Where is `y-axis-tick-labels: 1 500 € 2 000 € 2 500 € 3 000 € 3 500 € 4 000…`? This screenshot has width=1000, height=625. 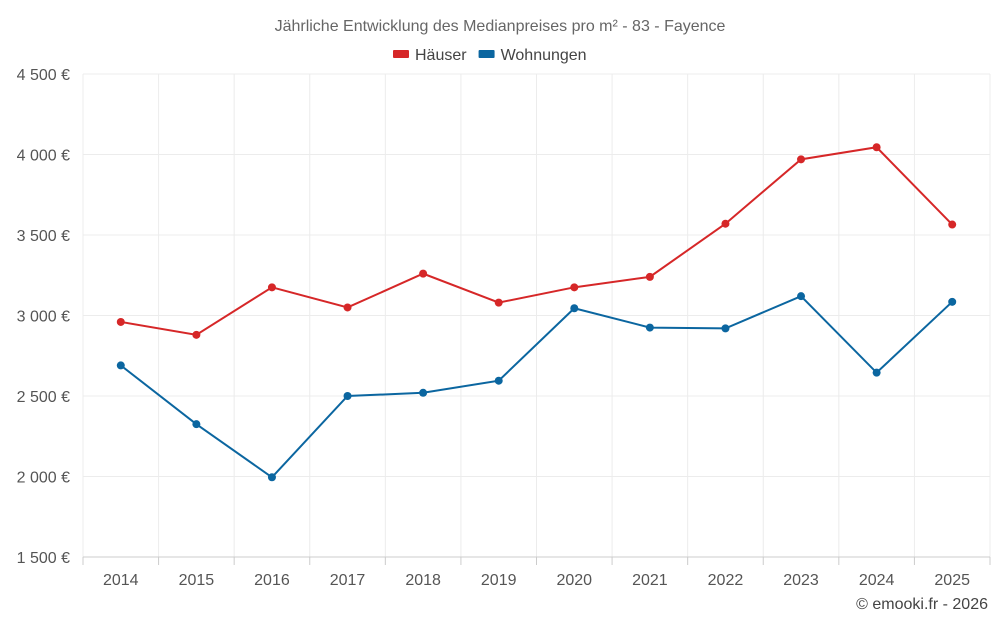 y-axis-tick-labels: 1 500 € 2 000 € 2 500 € 3 000 € 3 500 € 4 000… is located at coordinates (43, 317).